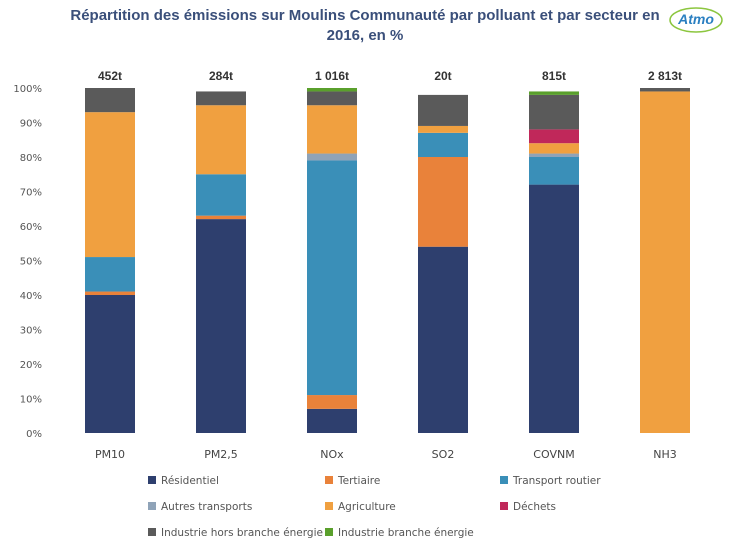 This screenshot has height=548, width=730. What do you see at coordinates (110, 454) in the screenshot?
I see `x-tick-label: PM10` at bounding box center [110, 454].